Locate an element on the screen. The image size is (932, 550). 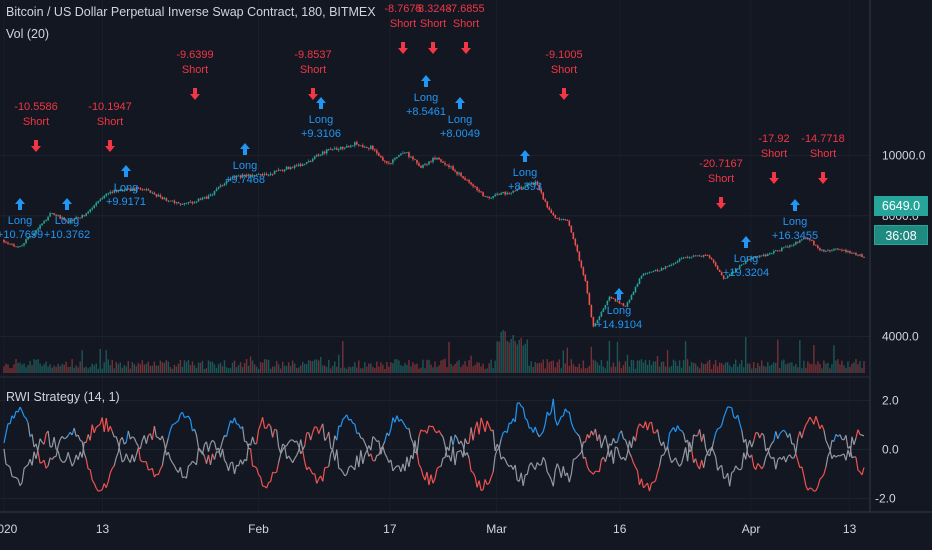
long-value: +9.3106 is located at coordinates (321, 134).